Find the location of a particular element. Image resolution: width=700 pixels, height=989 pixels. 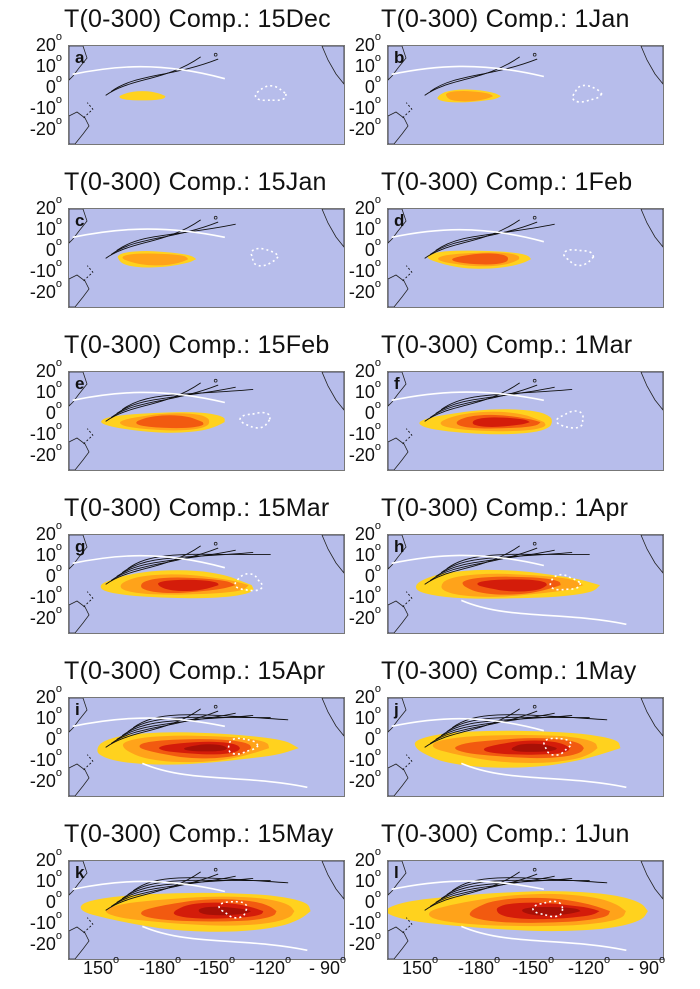

panel-letter: c is located at coordinates (80, 220).